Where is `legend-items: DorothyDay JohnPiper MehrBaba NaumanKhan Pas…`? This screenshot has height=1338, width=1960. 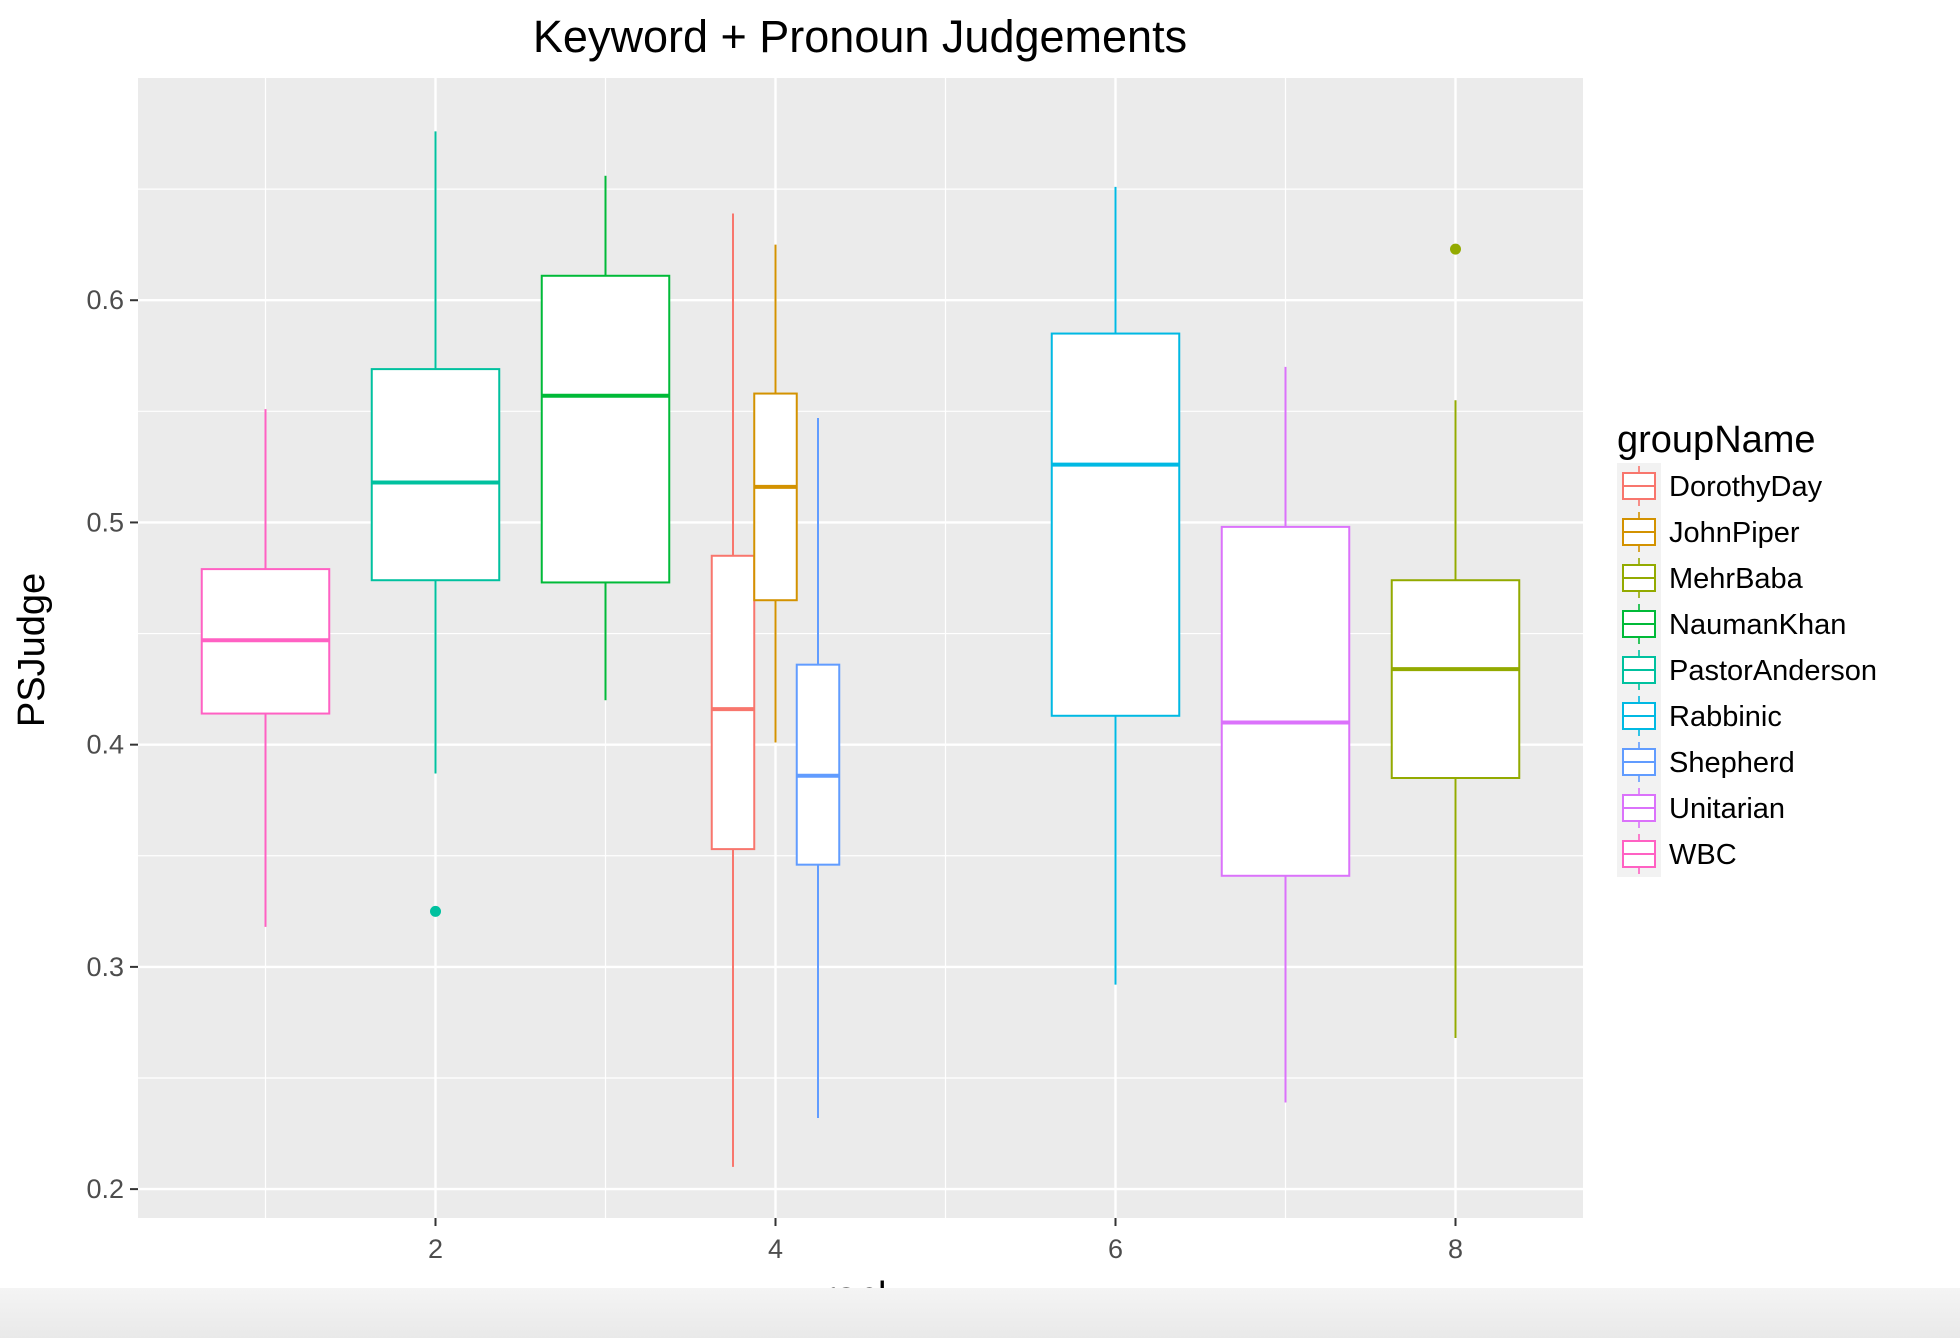
legend-items: DorothyDay JohnPiper MehrBaba NaumanKhan Pas… is located at coordinates (1747, 670).